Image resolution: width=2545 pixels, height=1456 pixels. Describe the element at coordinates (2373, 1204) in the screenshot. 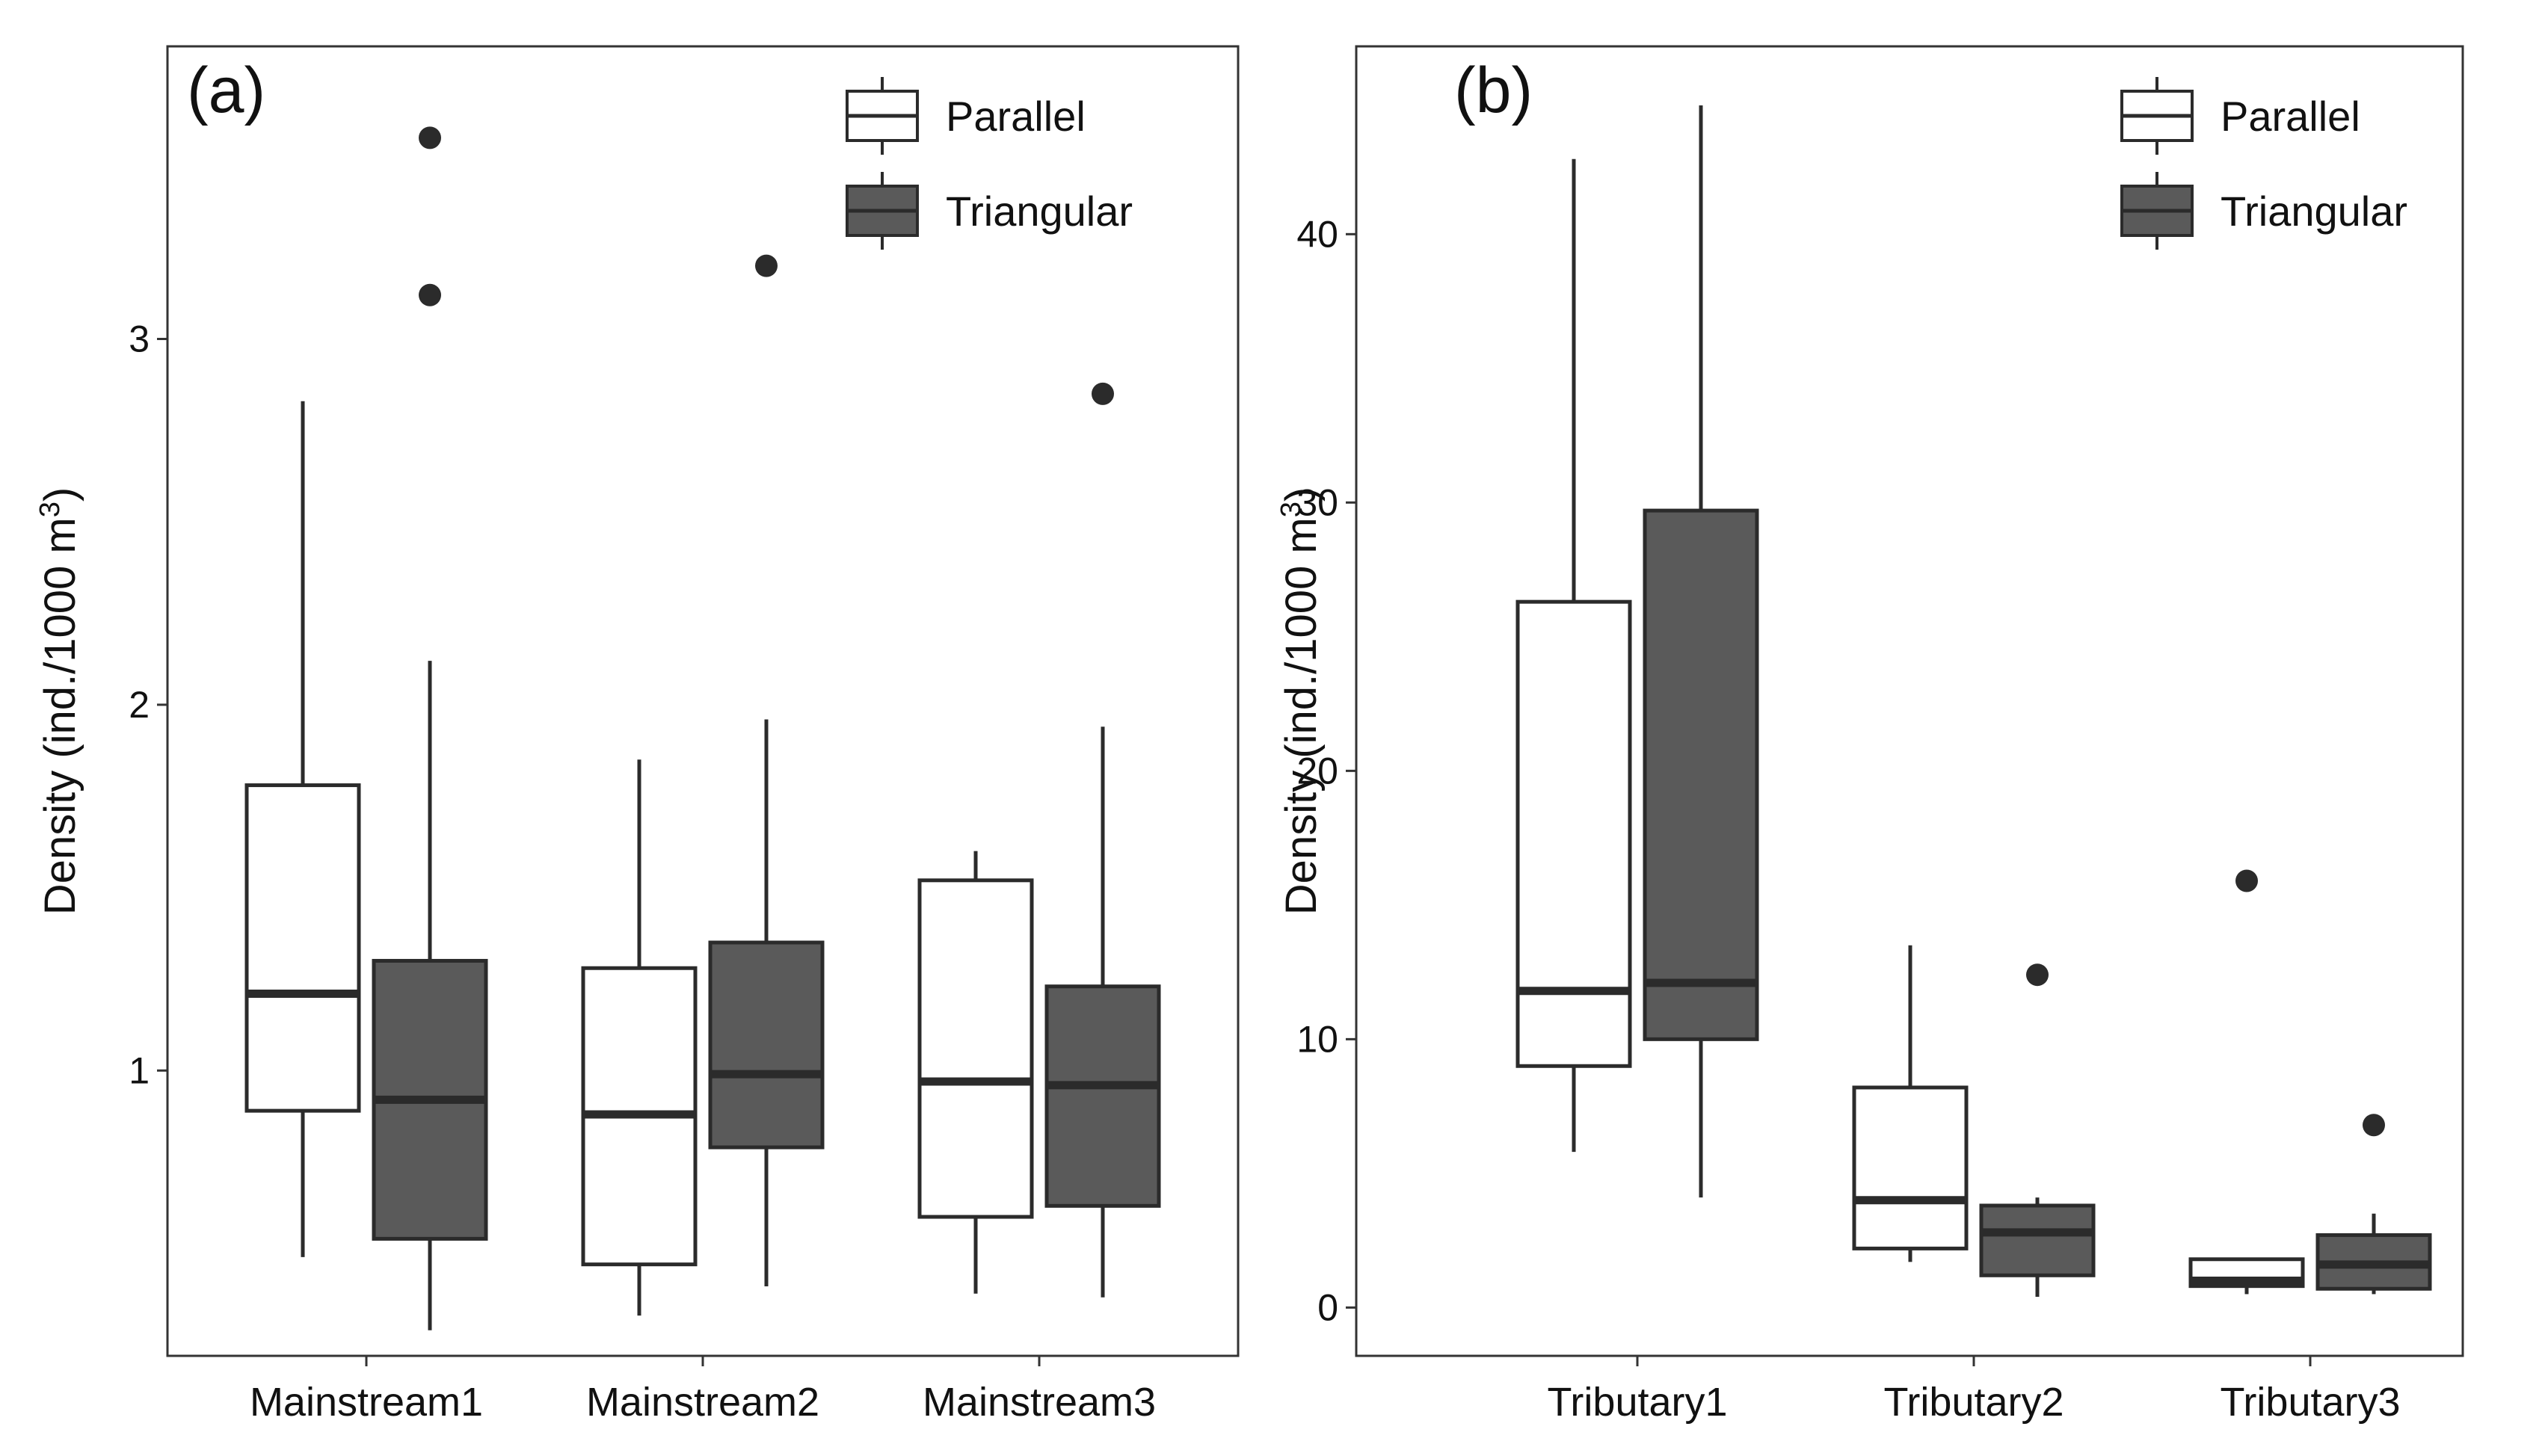

I see `box-triangular-tributary3` at that location.